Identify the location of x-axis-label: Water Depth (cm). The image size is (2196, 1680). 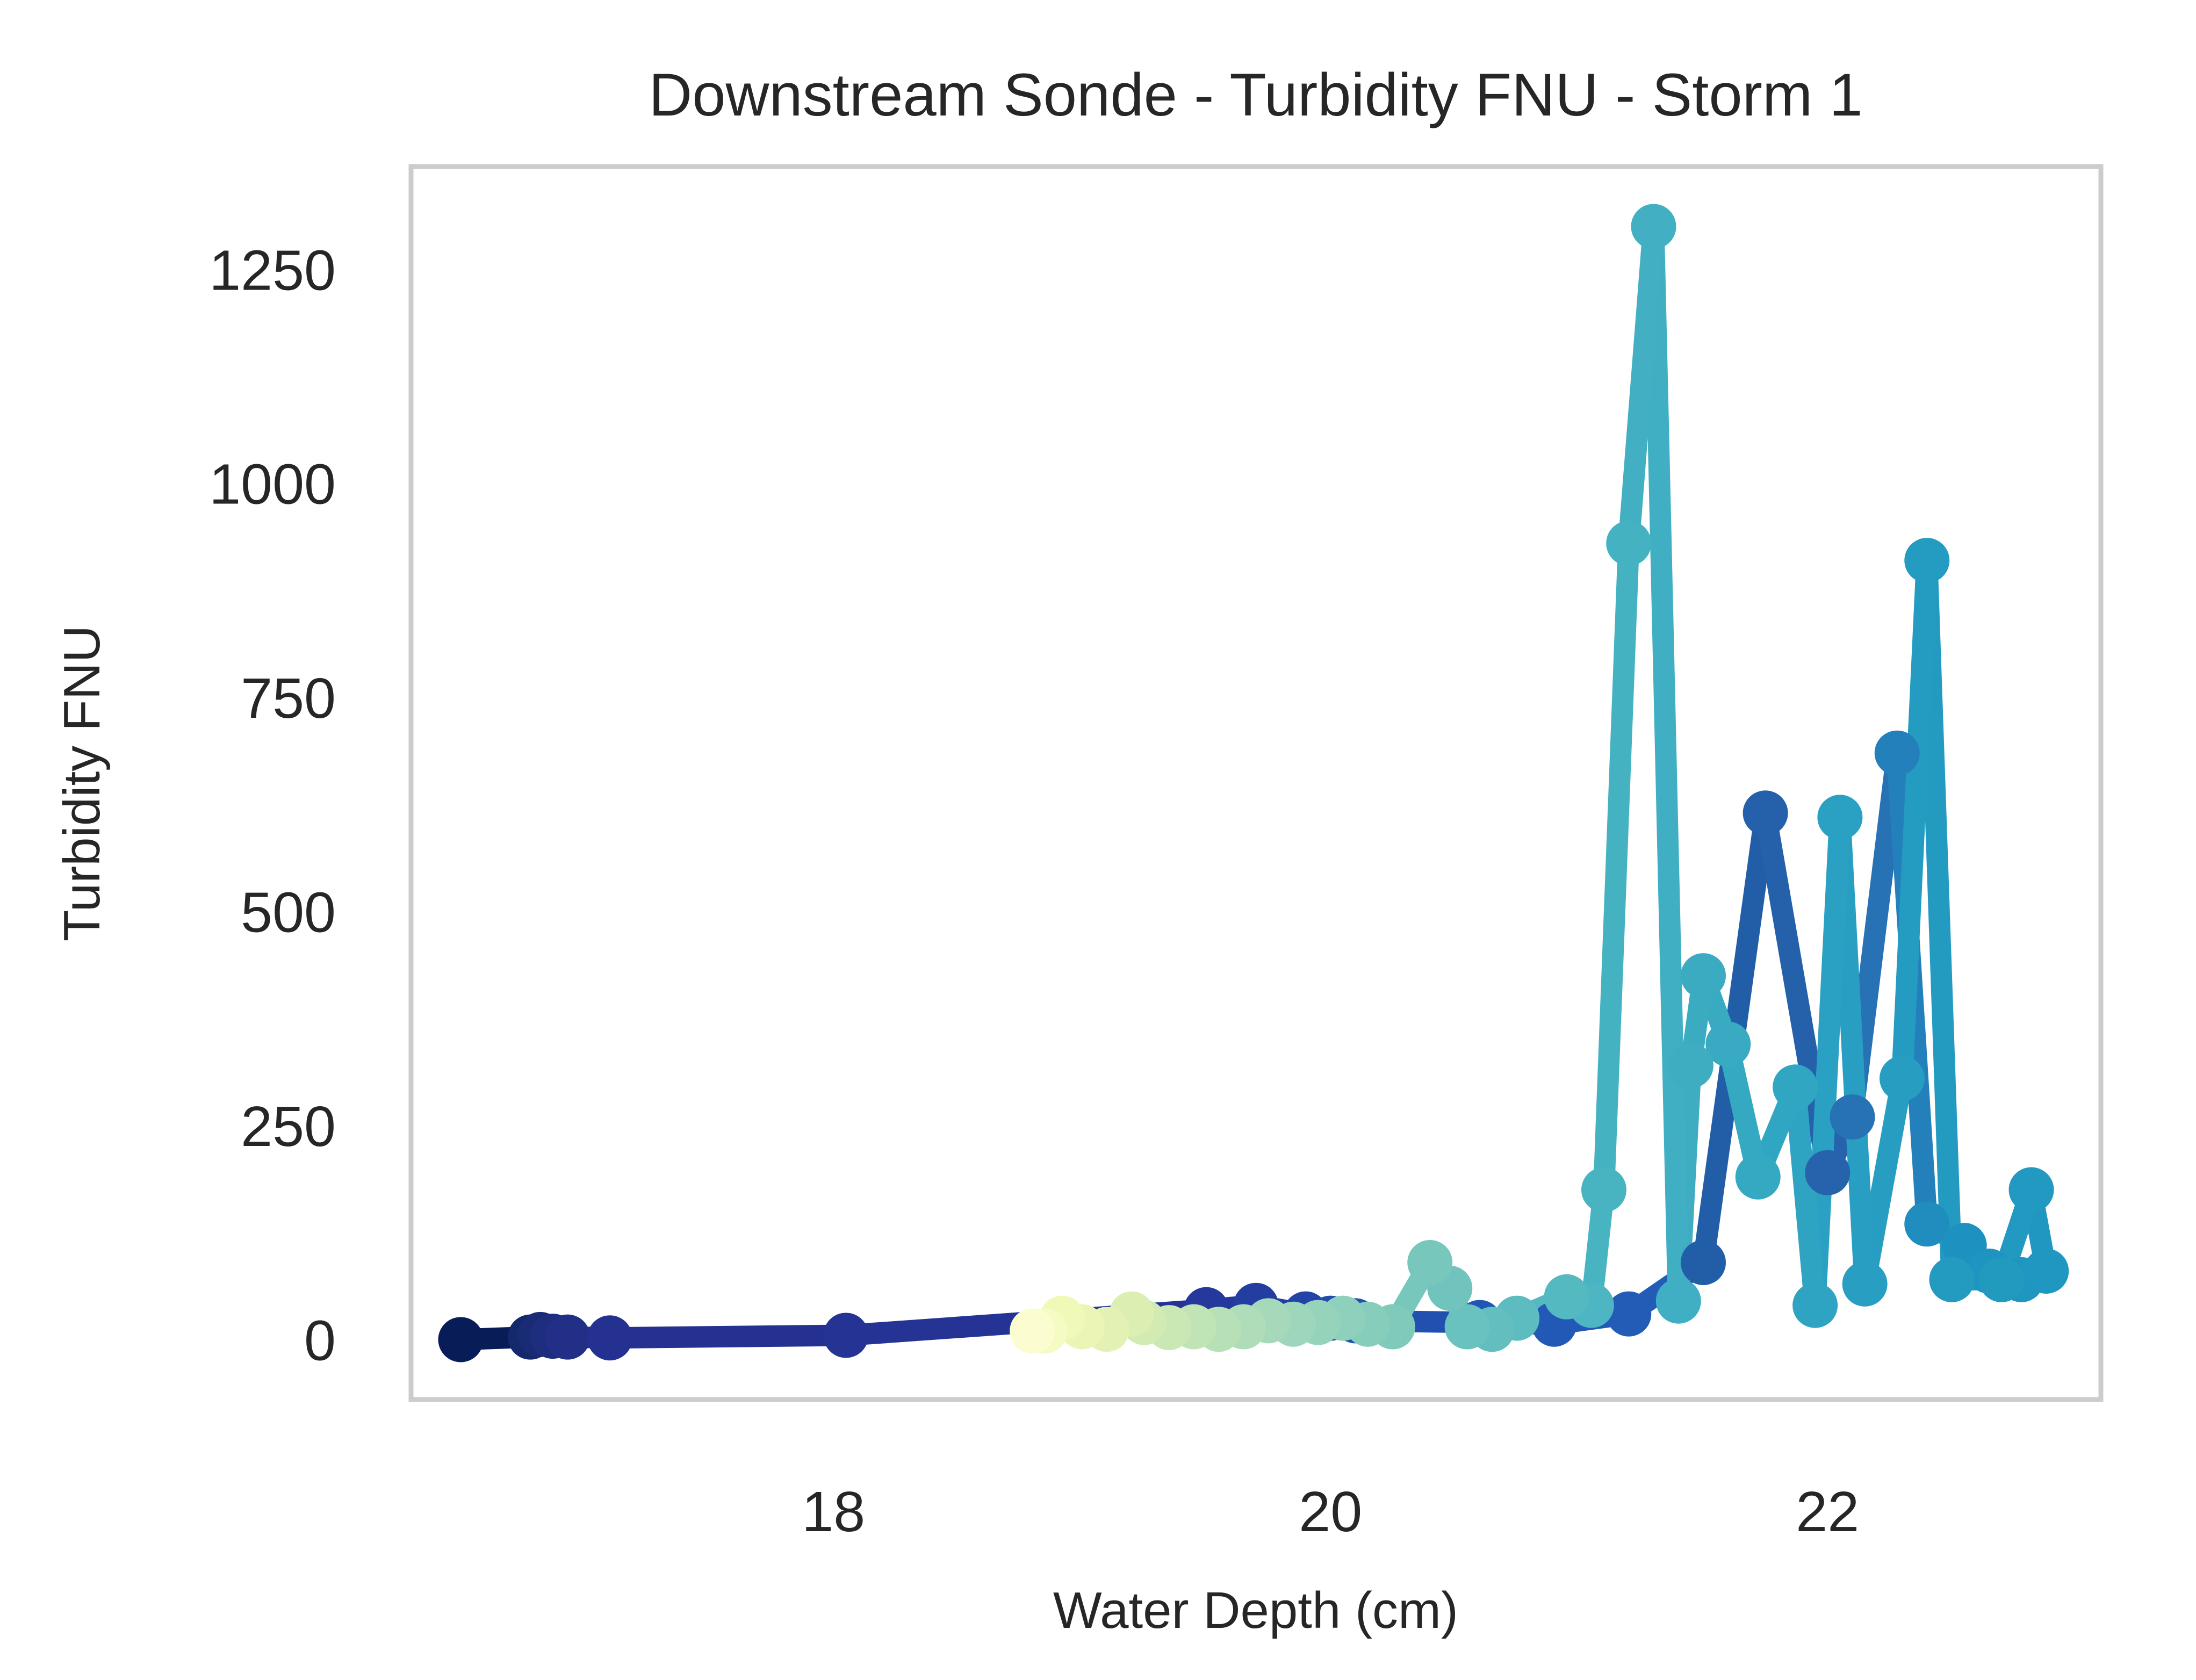
(1255, 1611).